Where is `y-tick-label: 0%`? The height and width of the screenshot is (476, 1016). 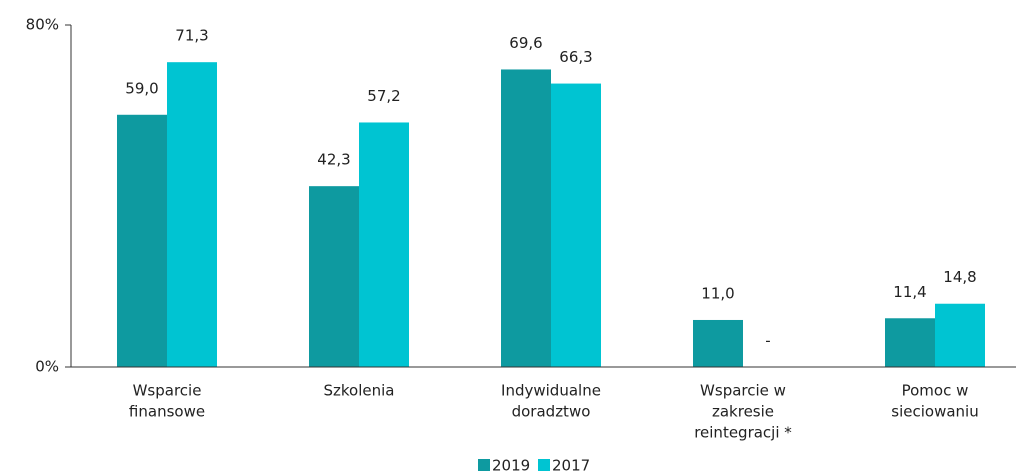 y-tick-label: 0% is located at coordinates (47, 367).